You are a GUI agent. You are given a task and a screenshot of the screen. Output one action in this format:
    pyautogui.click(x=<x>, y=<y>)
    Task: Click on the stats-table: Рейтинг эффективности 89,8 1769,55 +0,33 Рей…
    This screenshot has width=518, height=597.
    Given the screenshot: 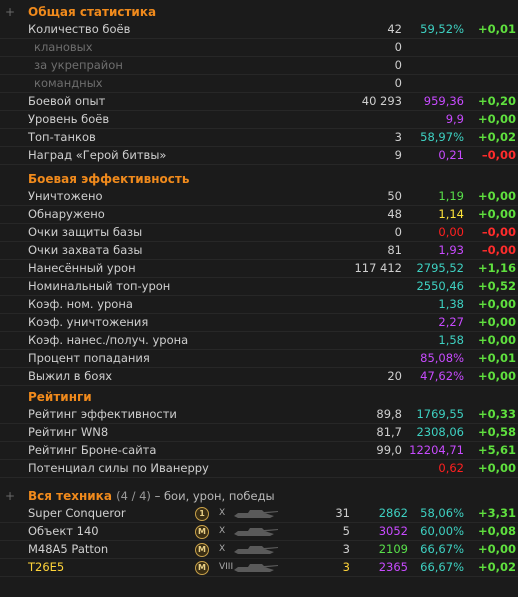 What is the action you would take?
    pyautogui.click(x=259, y=442)
    